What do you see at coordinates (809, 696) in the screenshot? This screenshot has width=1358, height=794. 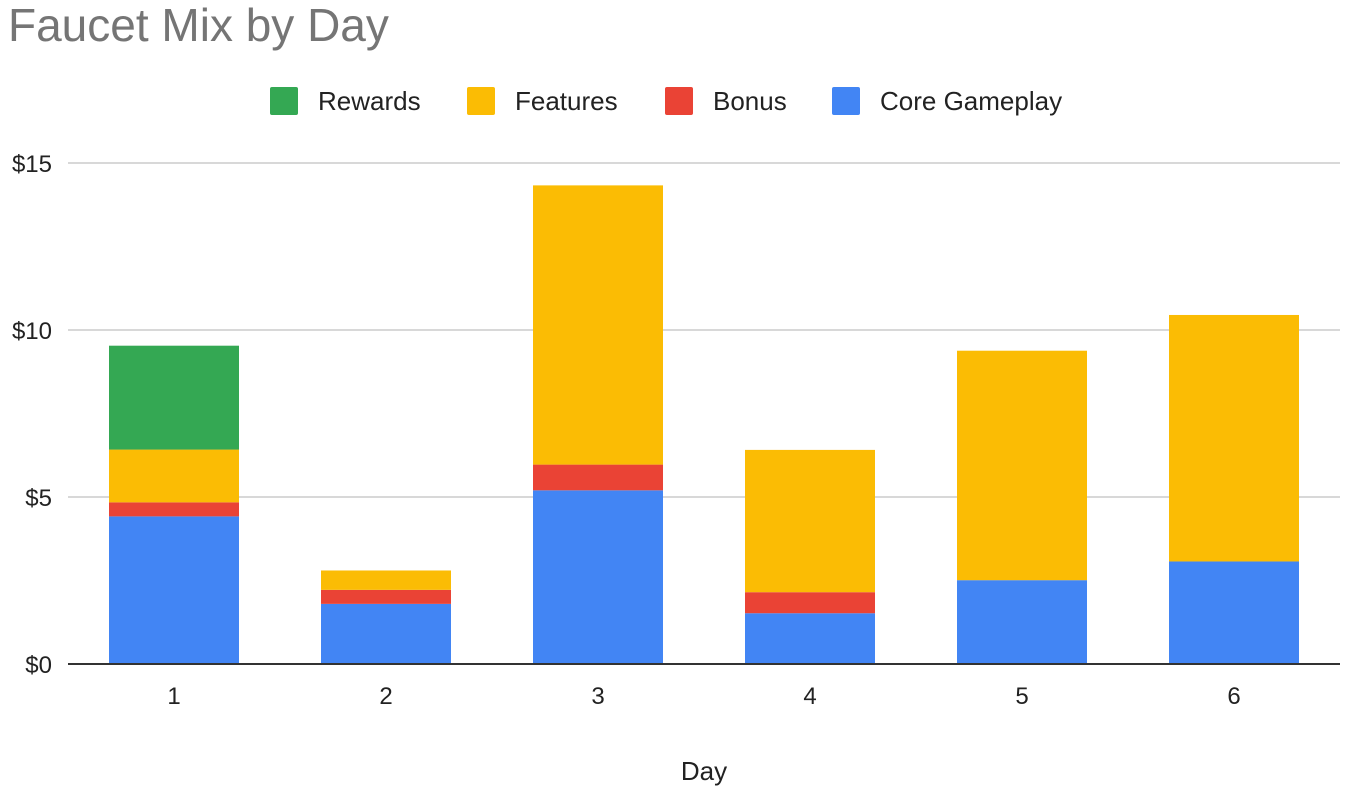 I see `x-tick-label: 4` at bounding box center [809, 696].